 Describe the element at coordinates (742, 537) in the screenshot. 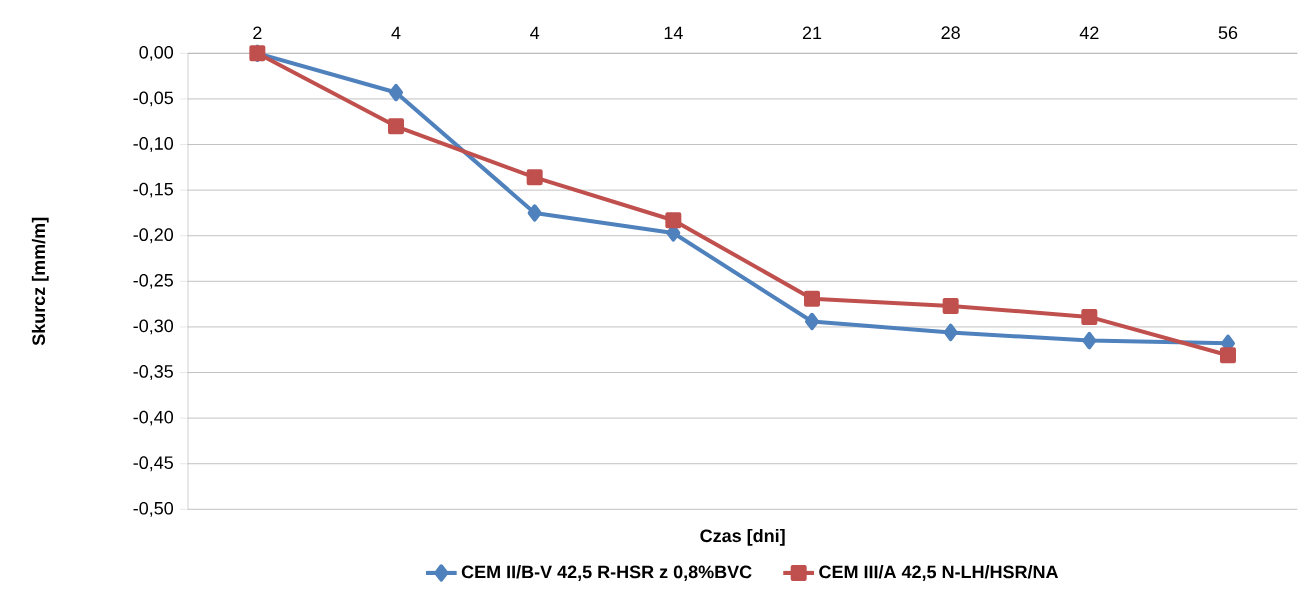

I see `x-axis-title: Czas [dni]` at that location.